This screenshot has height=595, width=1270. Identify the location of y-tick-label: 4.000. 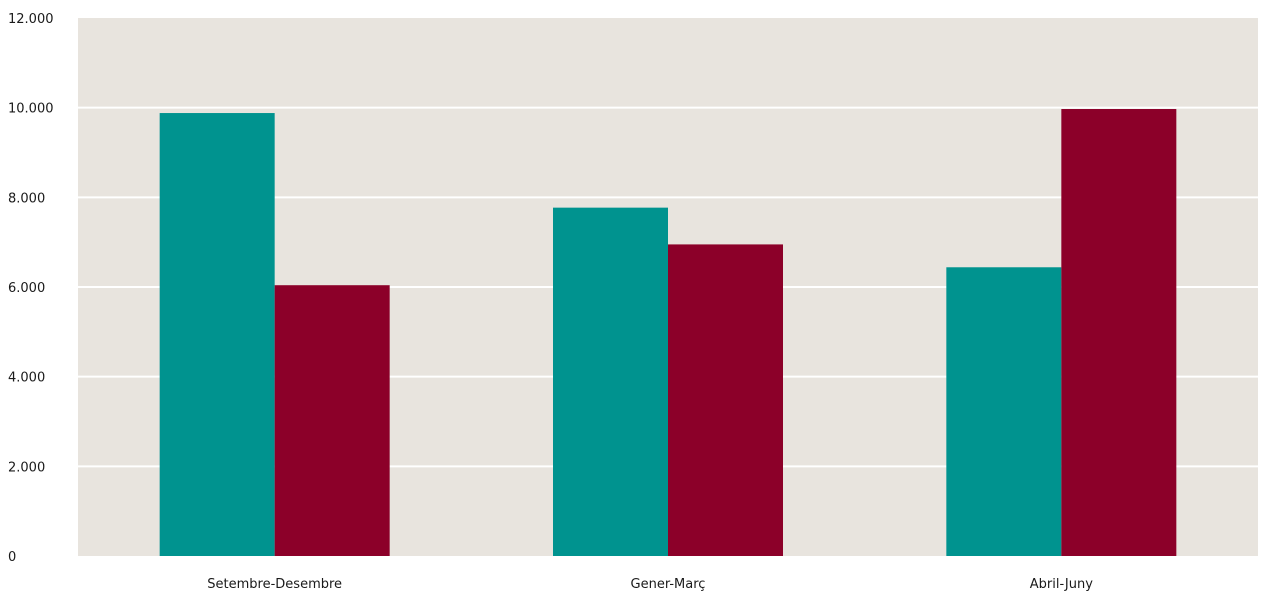
(26, 378).